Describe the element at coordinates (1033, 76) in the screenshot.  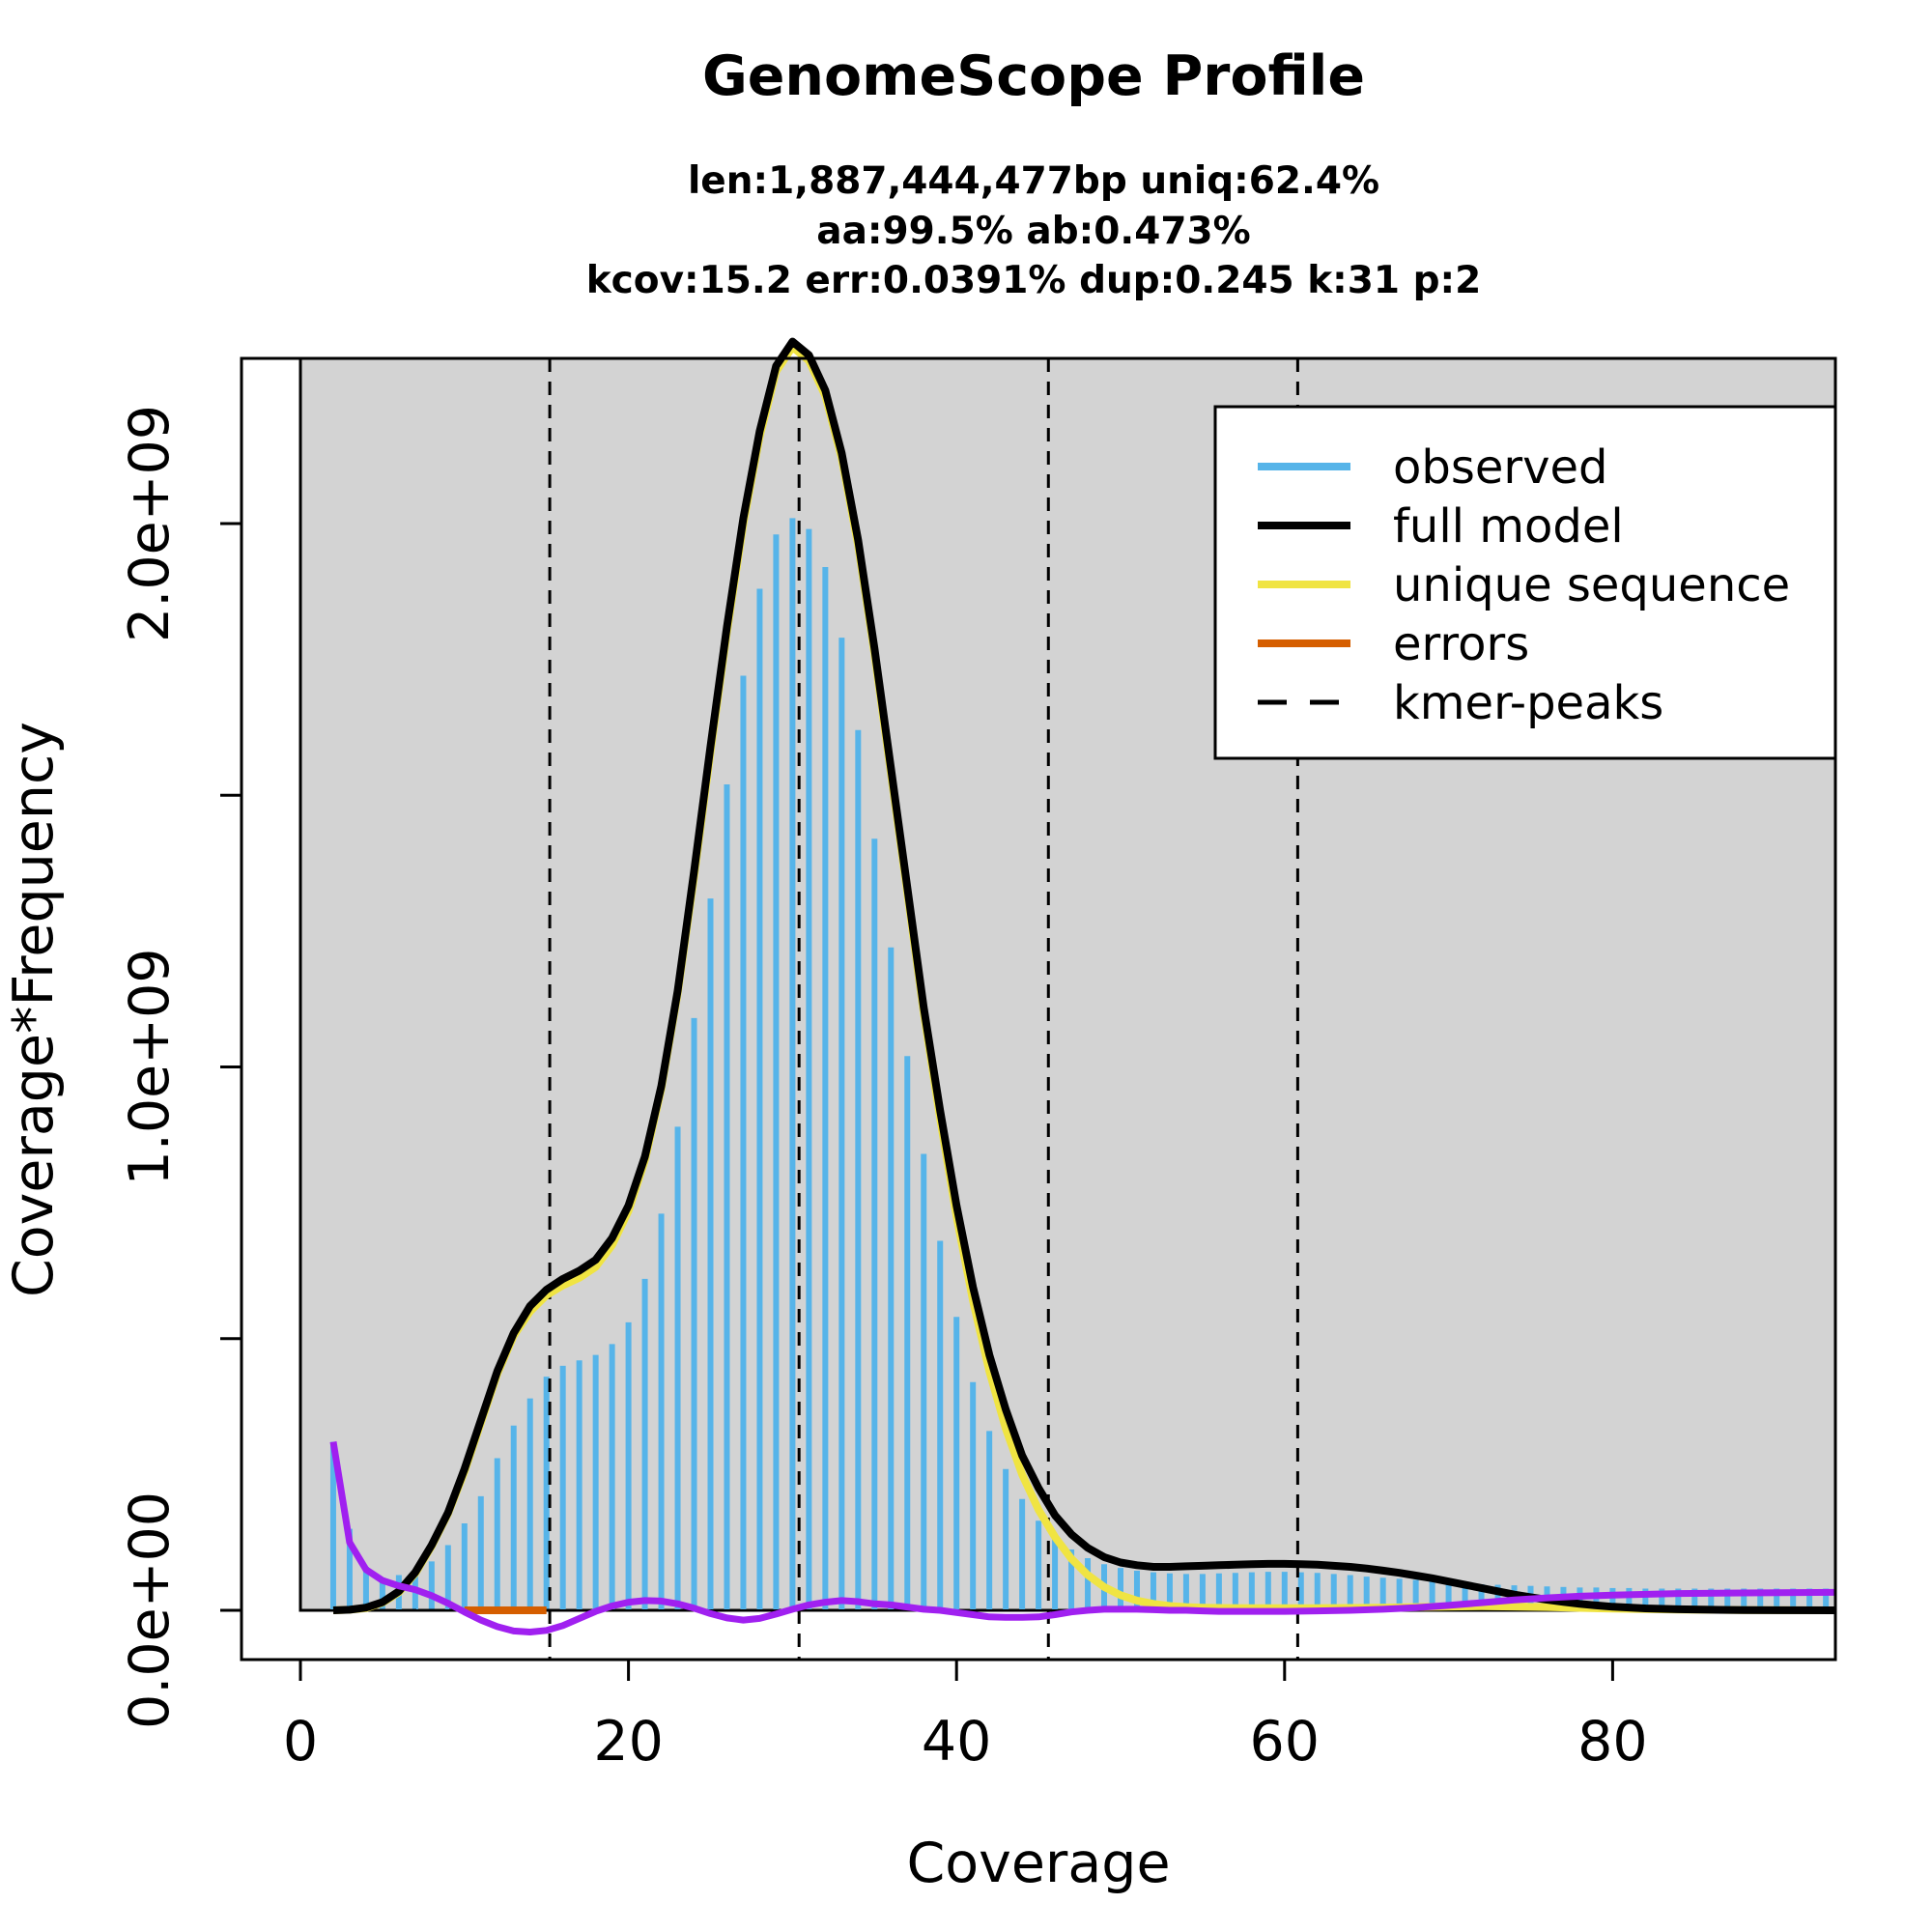
I see `chart-title: GenomeScope Profile` at that location.